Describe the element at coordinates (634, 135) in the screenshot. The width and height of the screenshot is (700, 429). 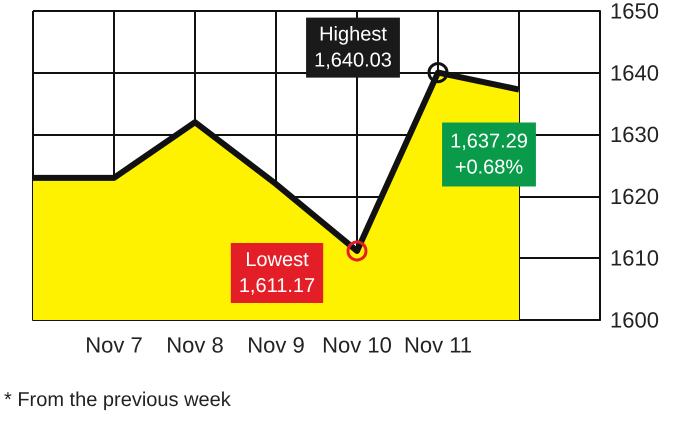
I see `y-tick-label: 1630` at that location.